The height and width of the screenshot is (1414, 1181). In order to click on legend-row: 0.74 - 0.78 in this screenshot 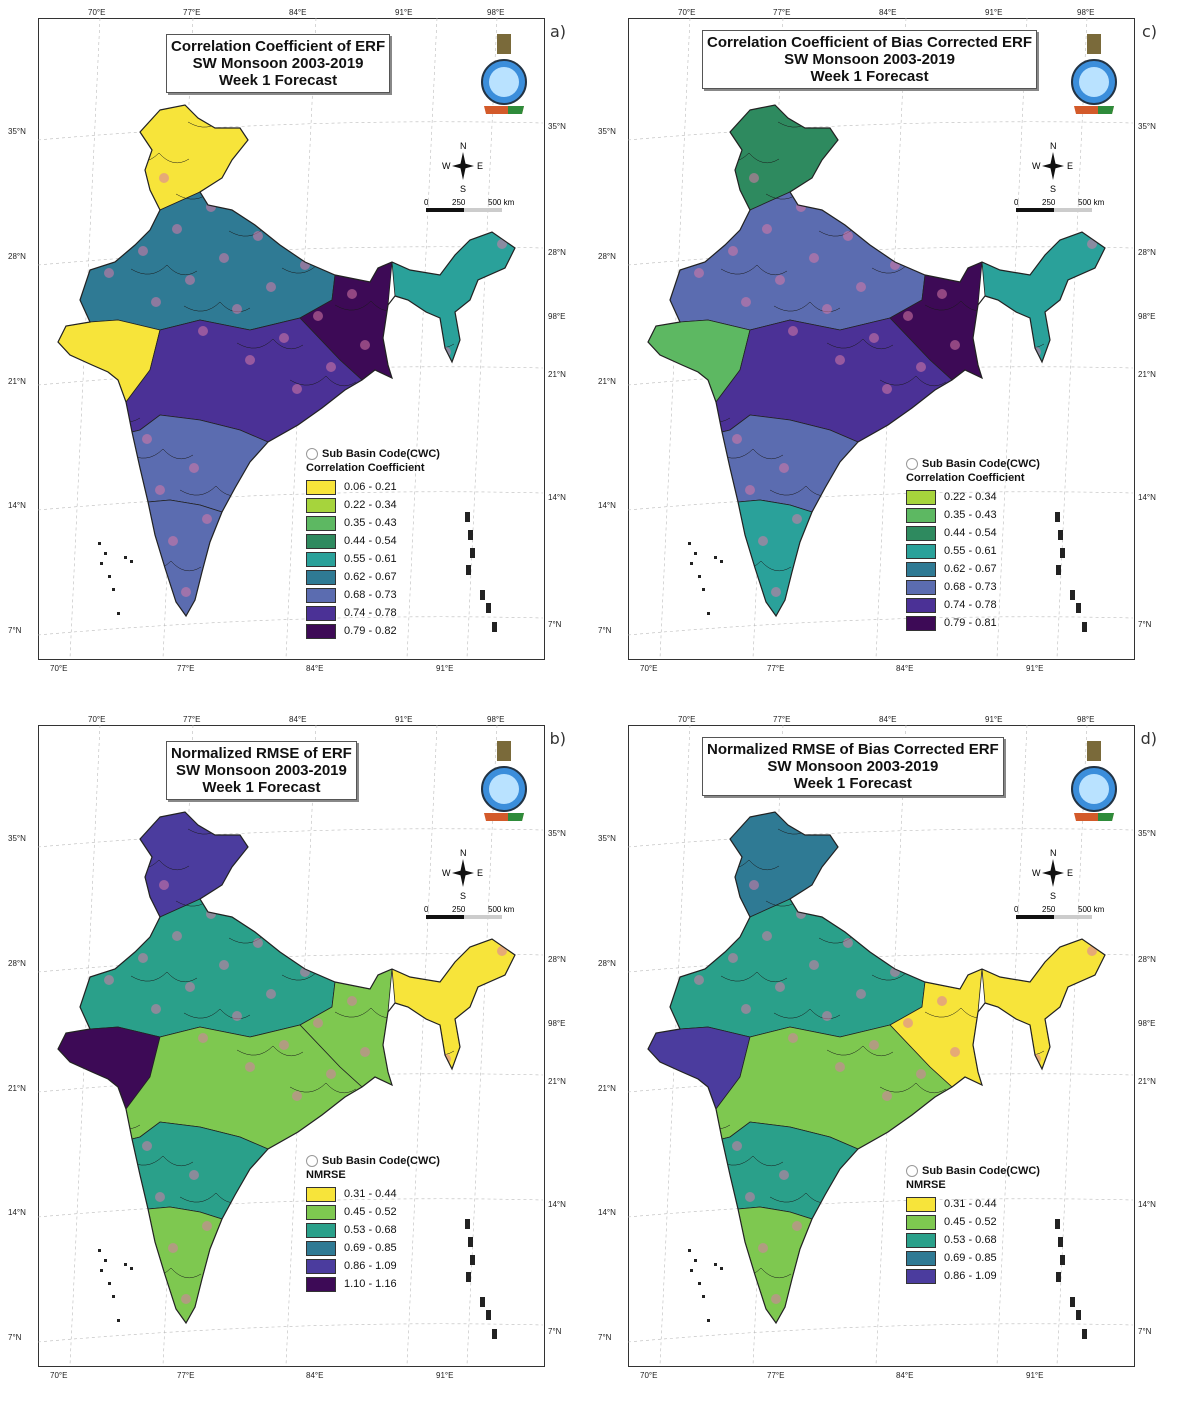, I will do `click(973, 605)`.